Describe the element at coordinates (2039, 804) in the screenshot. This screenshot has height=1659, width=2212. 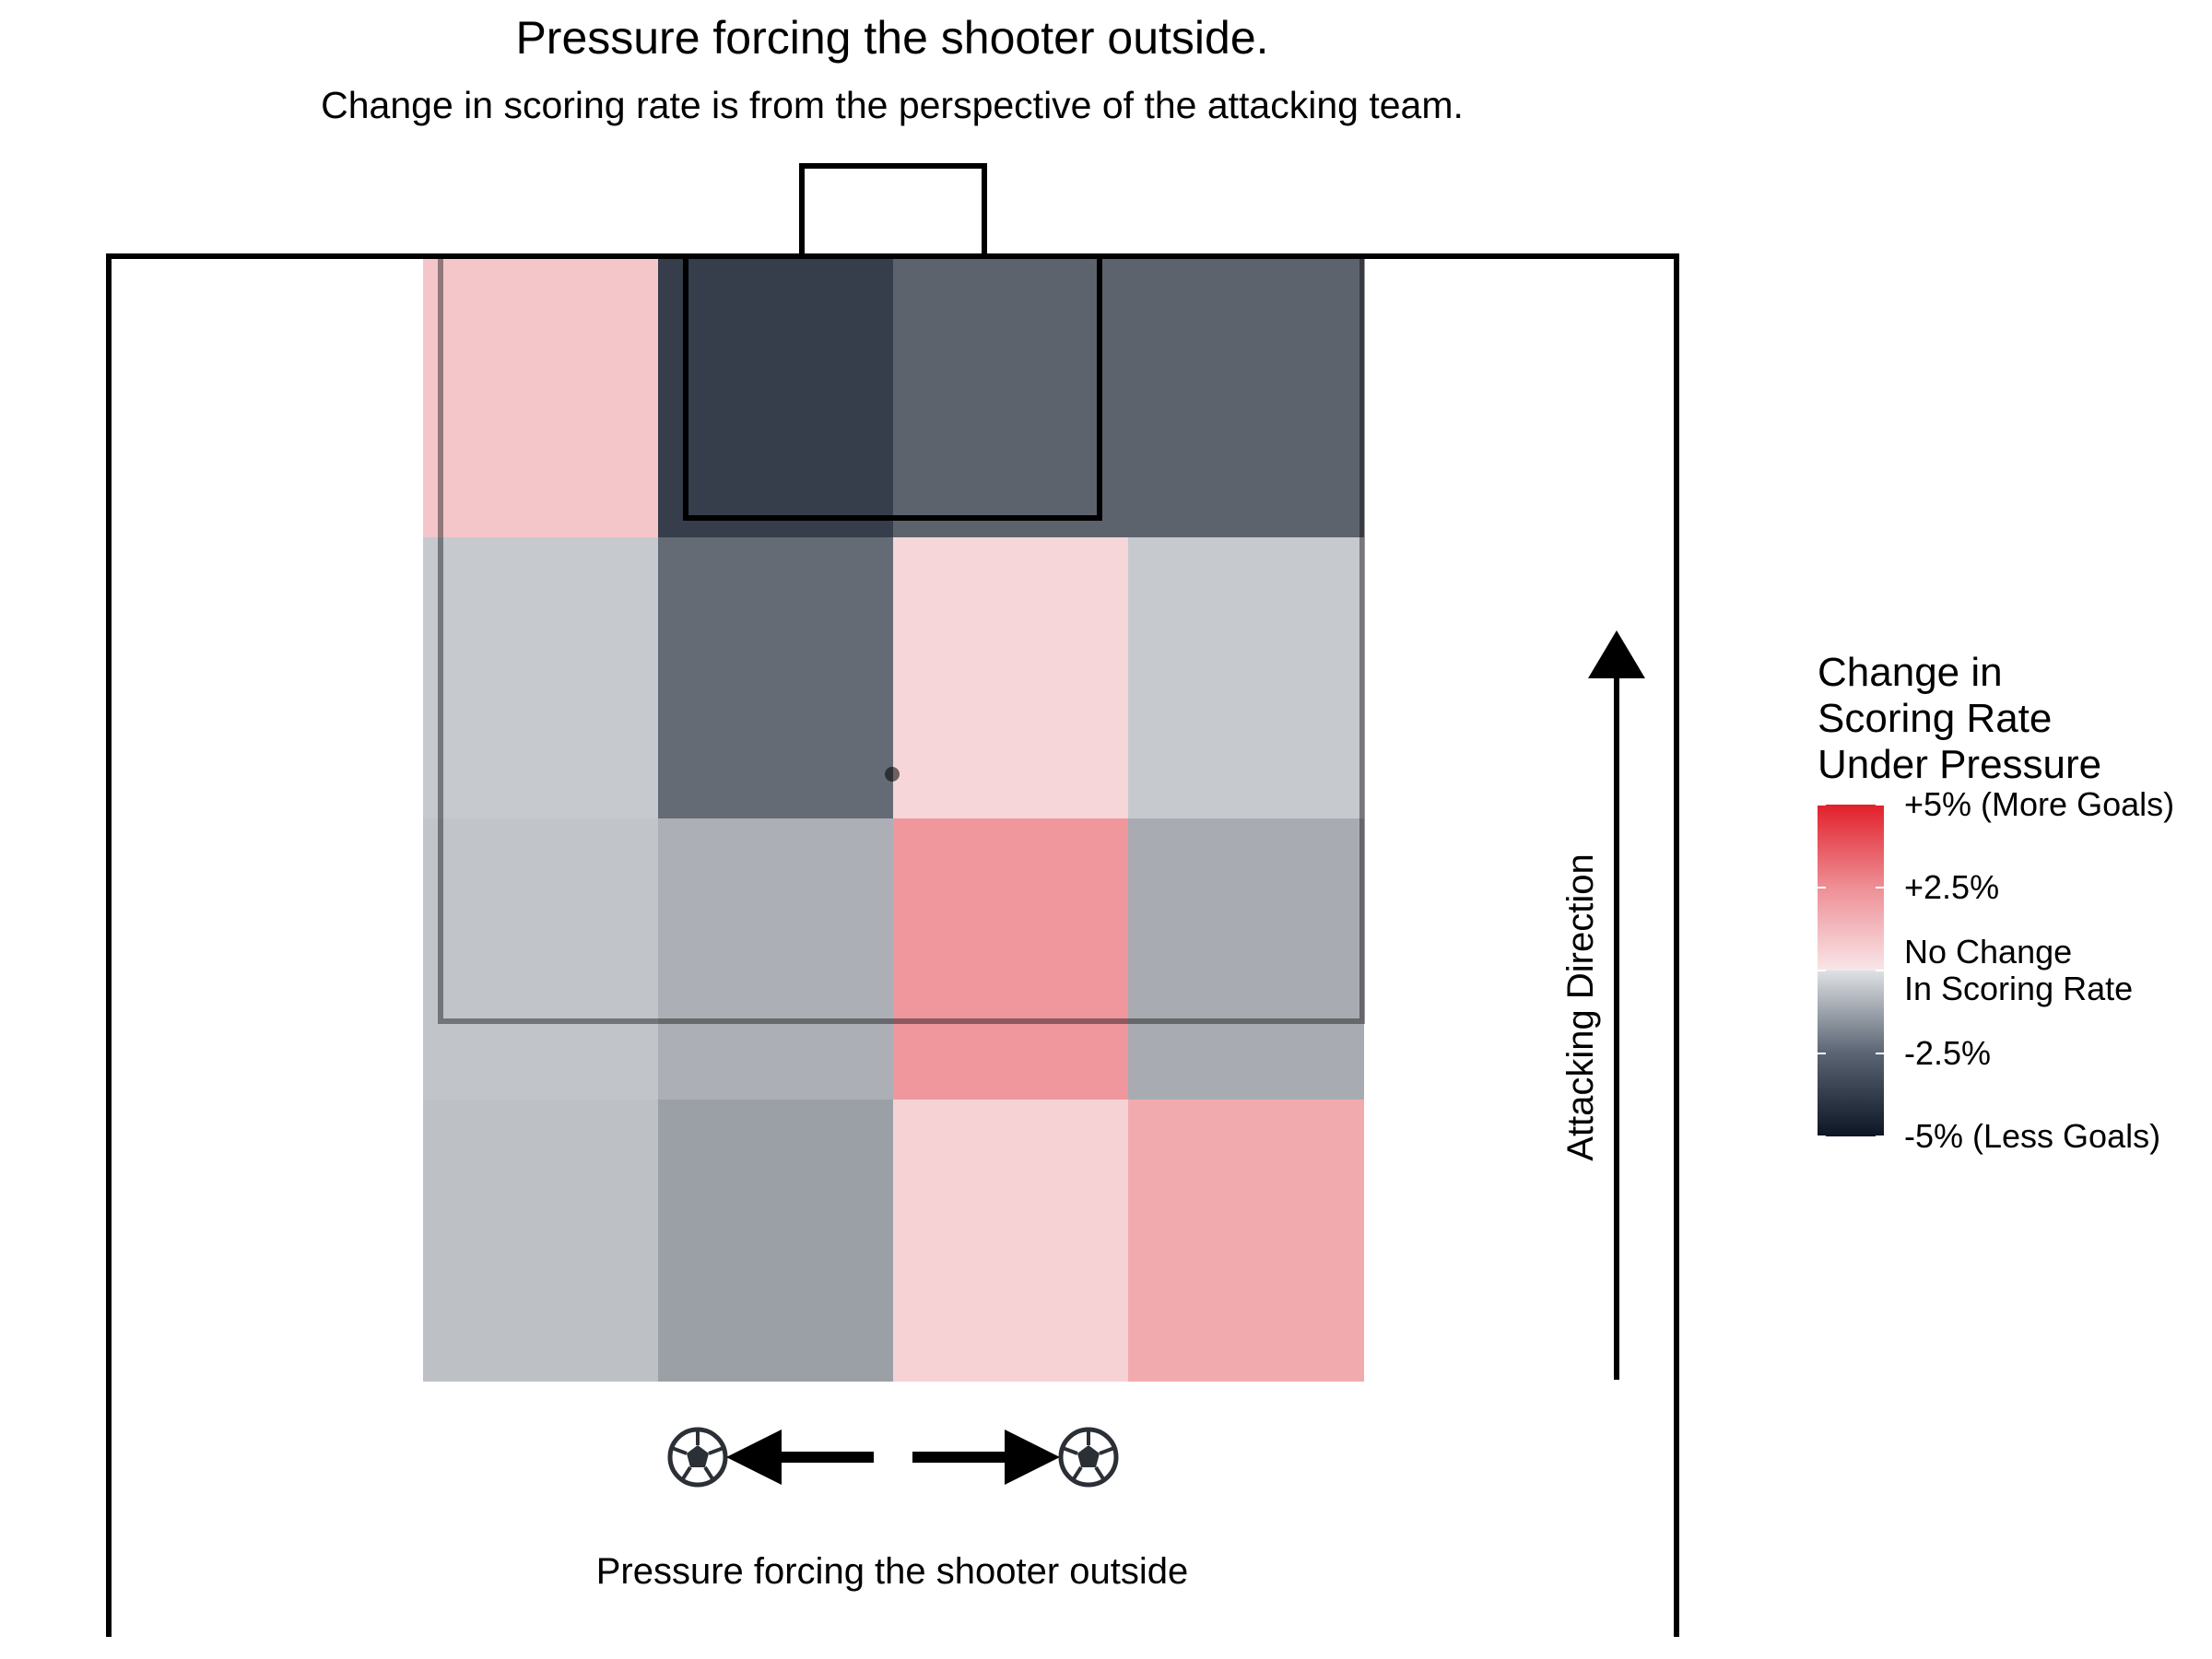
I see `legend-tick-label: +5% (More Goals)` at that location.